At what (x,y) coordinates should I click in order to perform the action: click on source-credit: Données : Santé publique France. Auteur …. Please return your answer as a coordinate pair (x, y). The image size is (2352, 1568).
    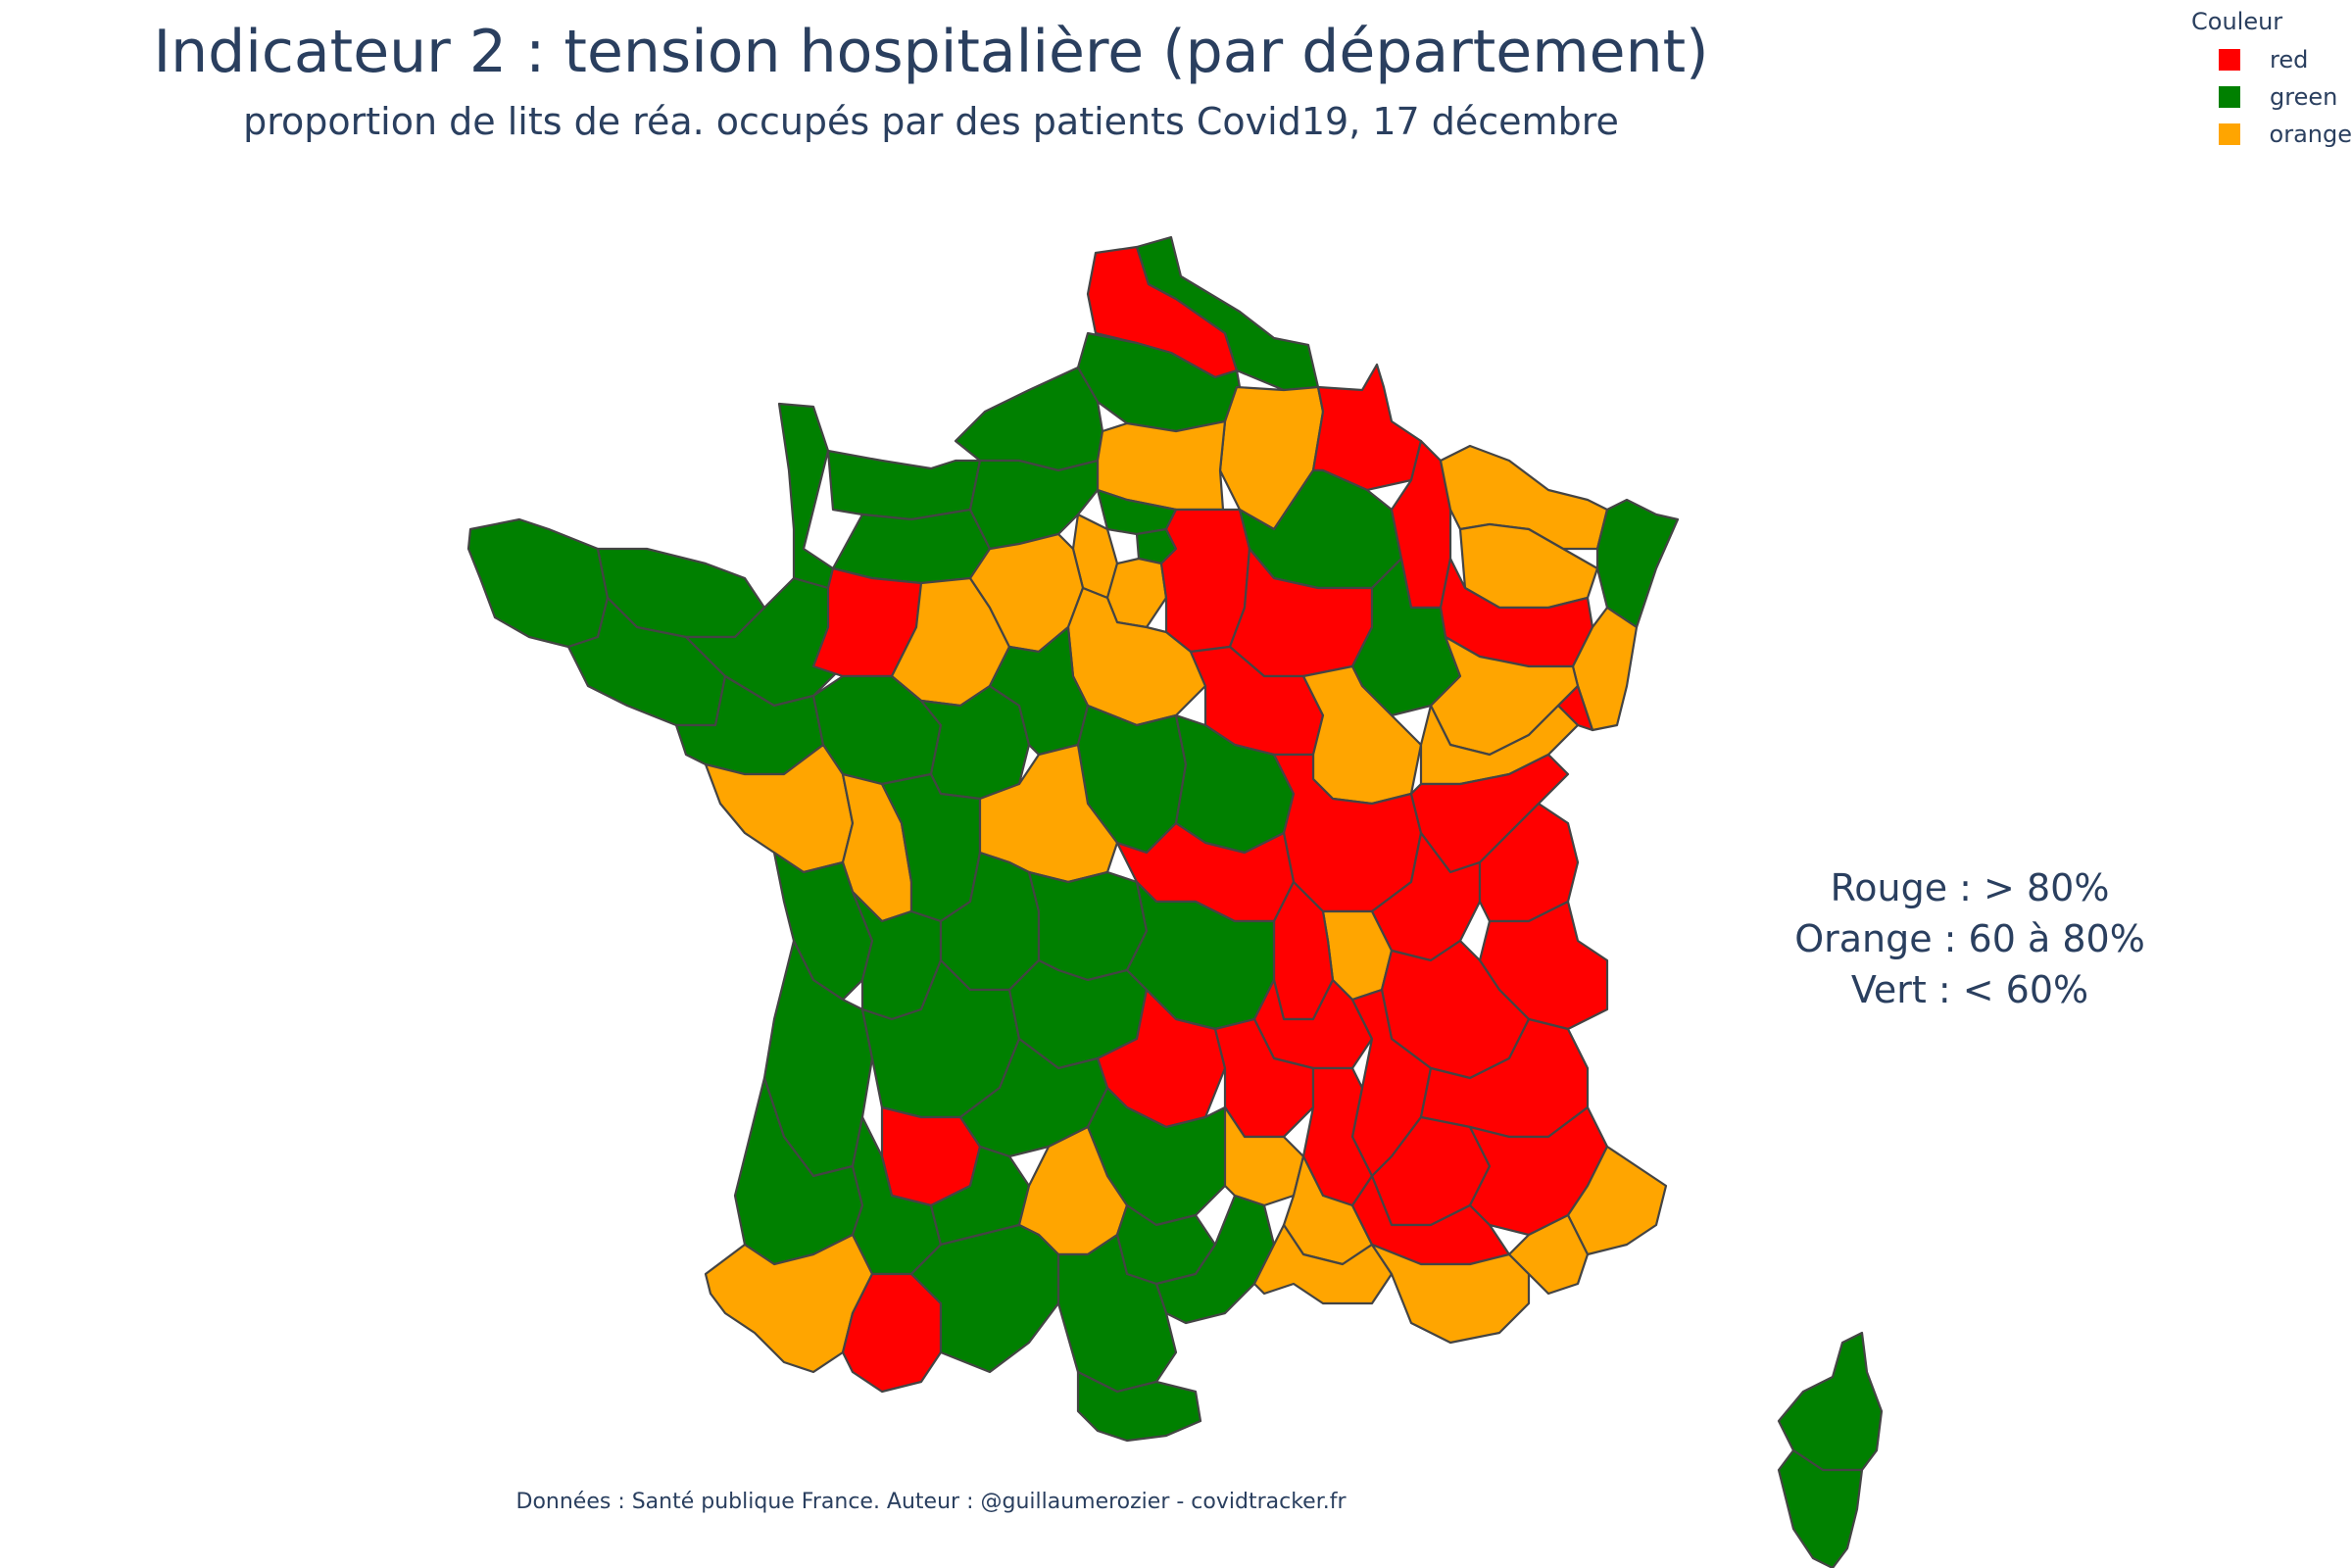
    Looking at the image, I should click on (931, 1502).